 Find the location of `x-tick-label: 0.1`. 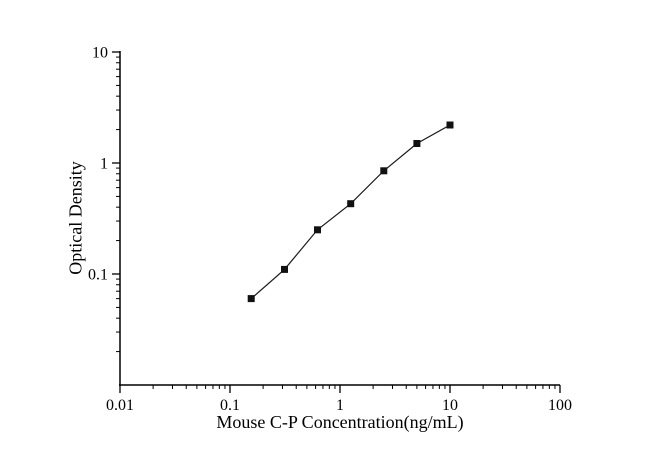

x-tick-label: 0.1 is located at coordinates (230, 405).